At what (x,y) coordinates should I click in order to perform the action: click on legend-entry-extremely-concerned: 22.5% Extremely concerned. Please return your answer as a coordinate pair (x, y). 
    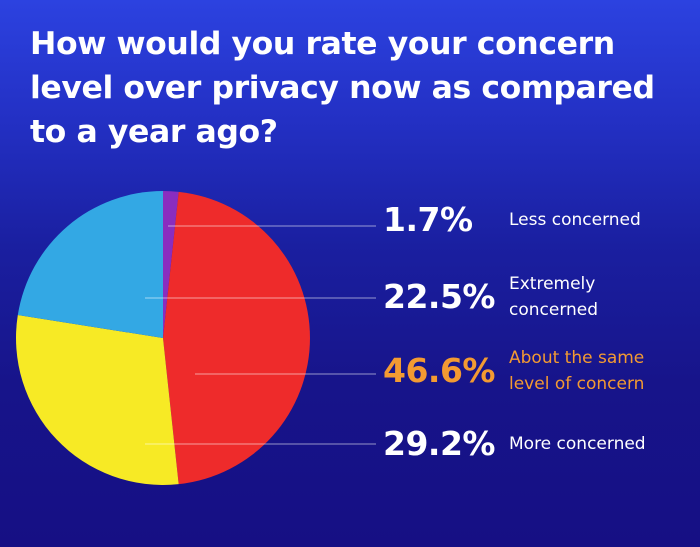
    Looking at the image, I should click on (526, 297).